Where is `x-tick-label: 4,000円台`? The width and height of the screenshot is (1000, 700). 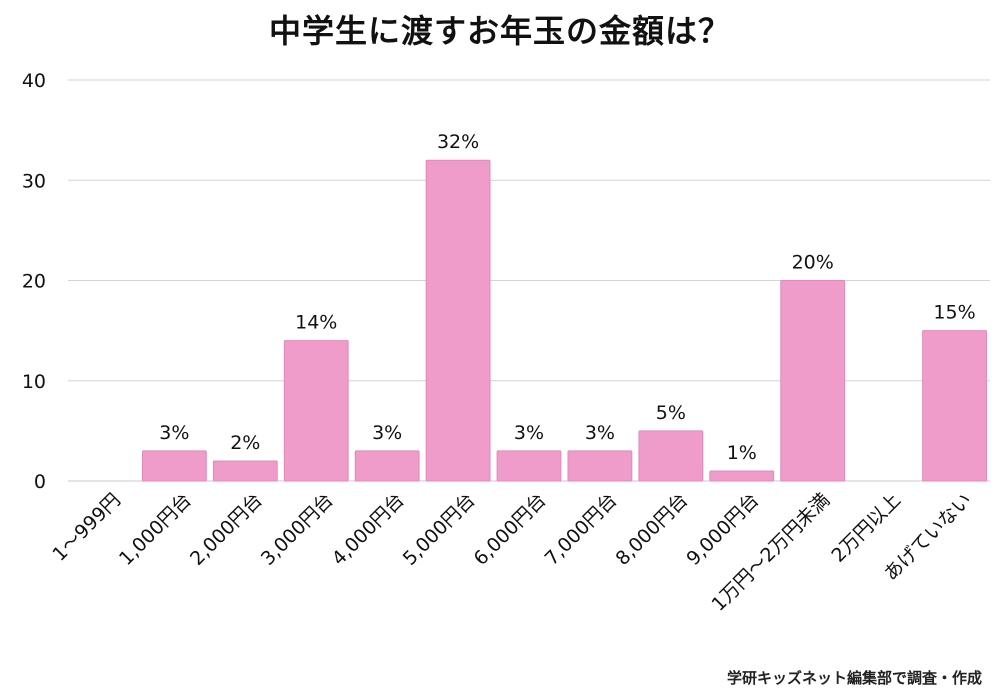 x-tick-label: 4,000円台 is located at coordinates (368, 529).